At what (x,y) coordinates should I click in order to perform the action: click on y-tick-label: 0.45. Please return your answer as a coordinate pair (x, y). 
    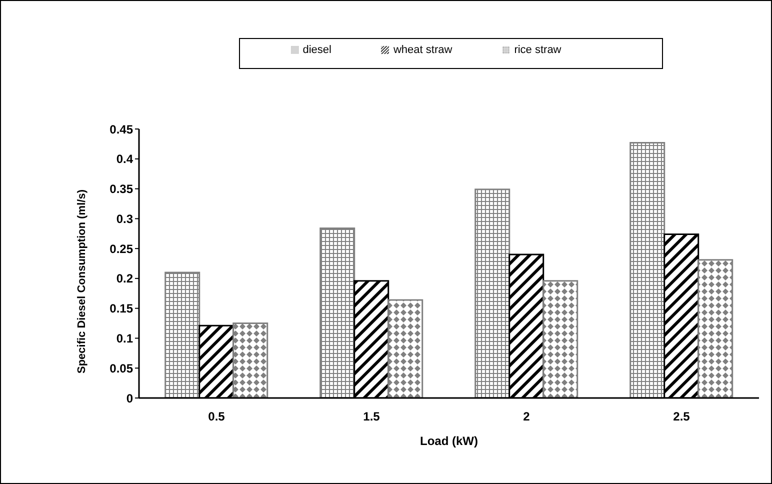
    Looking at the image, I should click on (122, 129).